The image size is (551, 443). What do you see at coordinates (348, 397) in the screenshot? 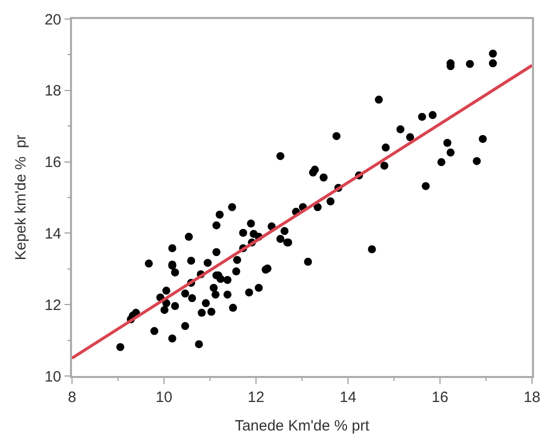
I see `x-tick-label: 14` at bounding box center [348, 397].